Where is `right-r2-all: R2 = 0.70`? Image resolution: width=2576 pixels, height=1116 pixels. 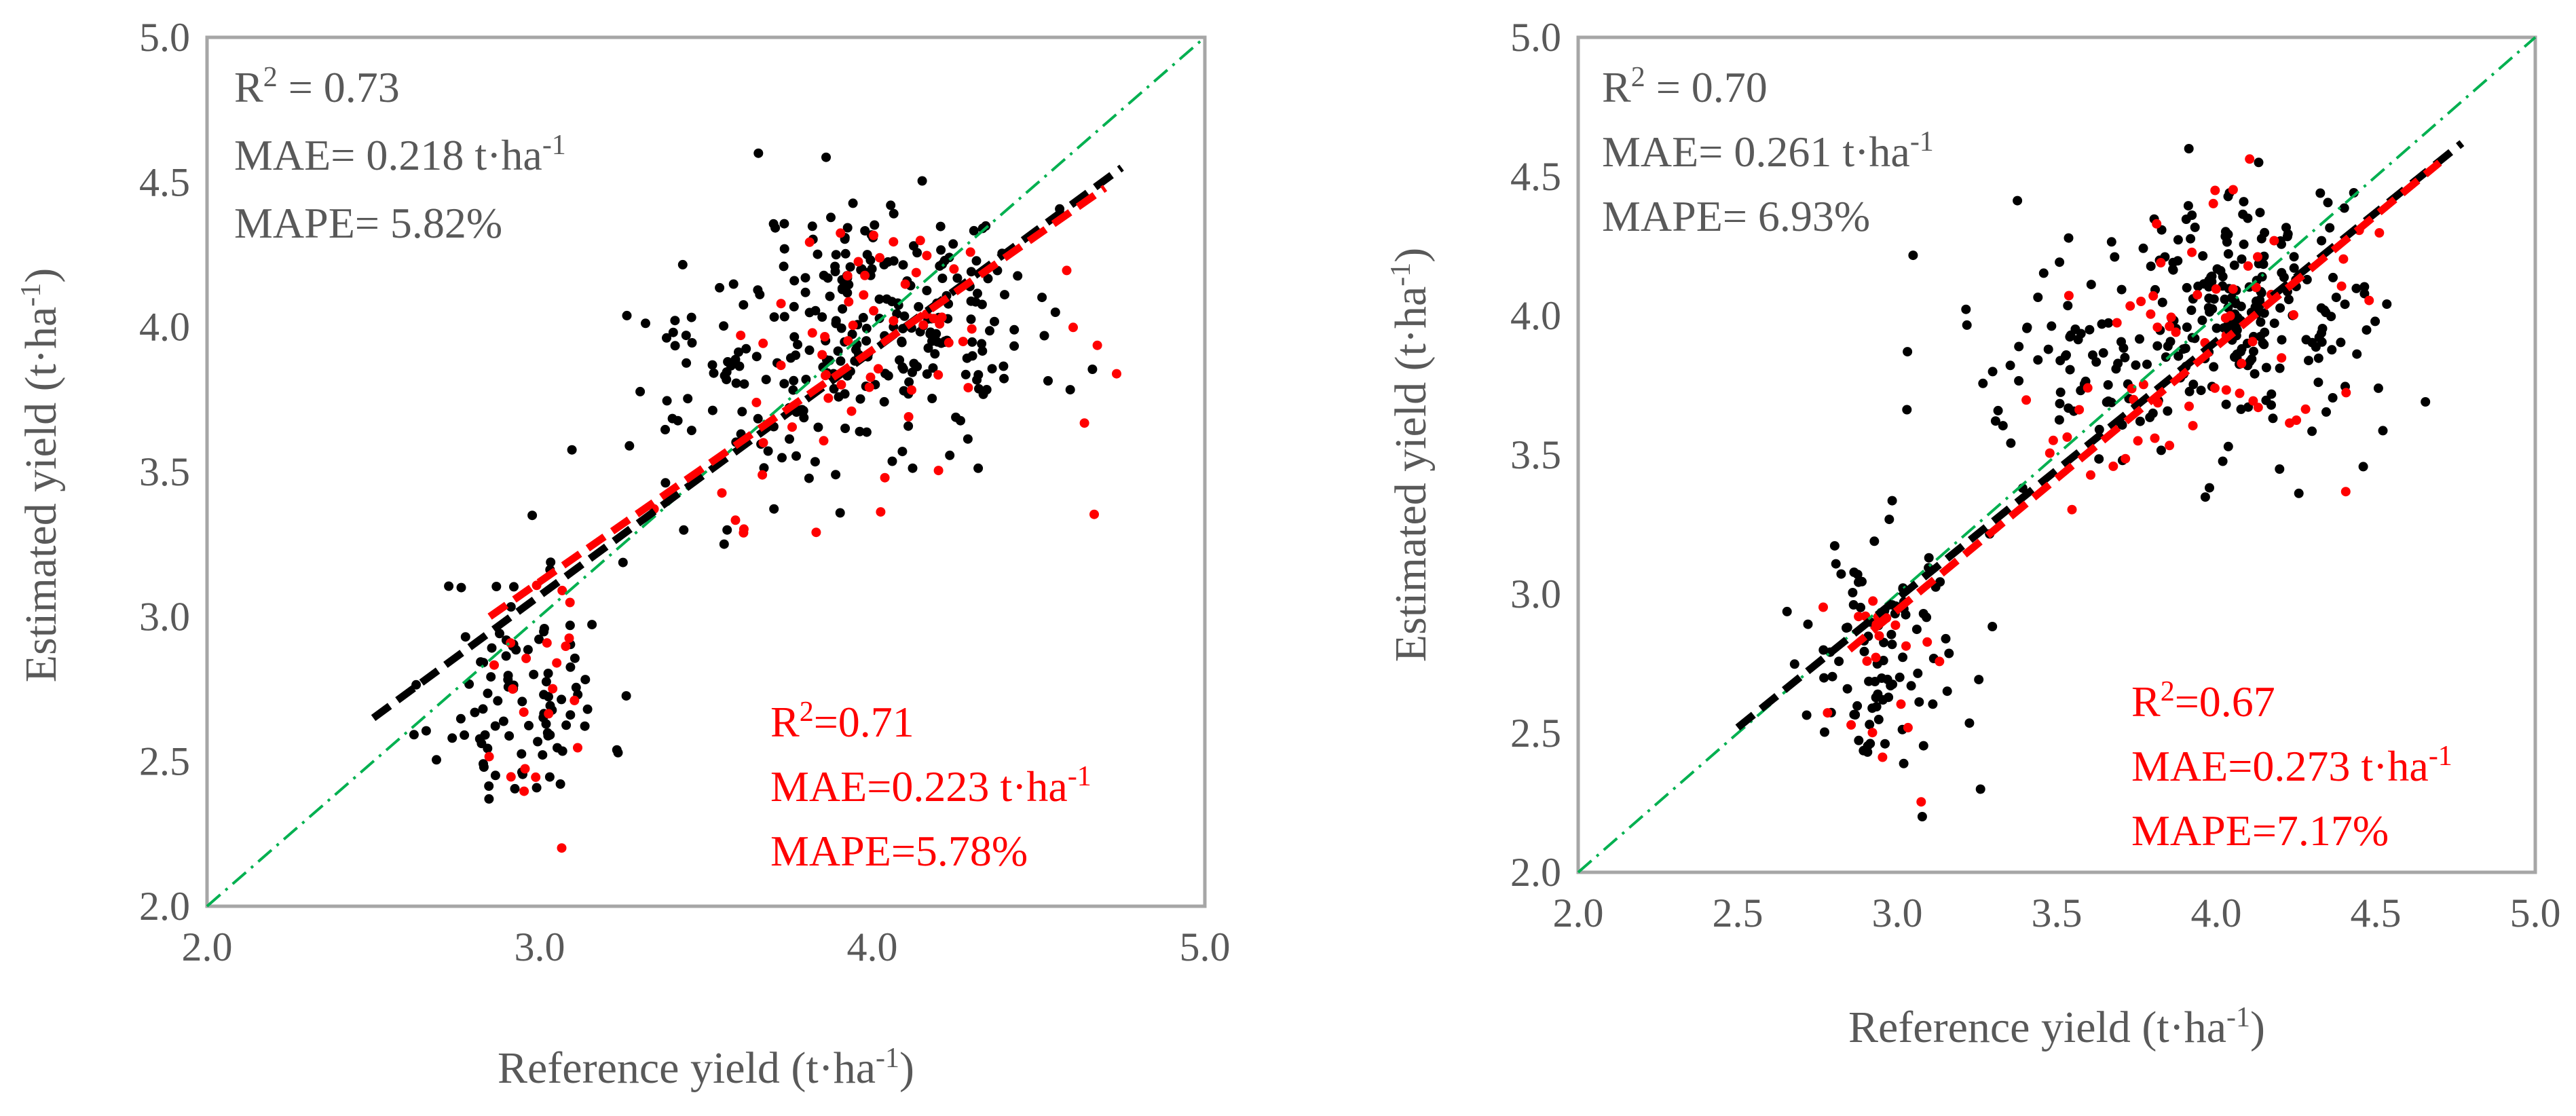 right-r2-all: R2 = 0.70 is located at coordinates (1685, 86).